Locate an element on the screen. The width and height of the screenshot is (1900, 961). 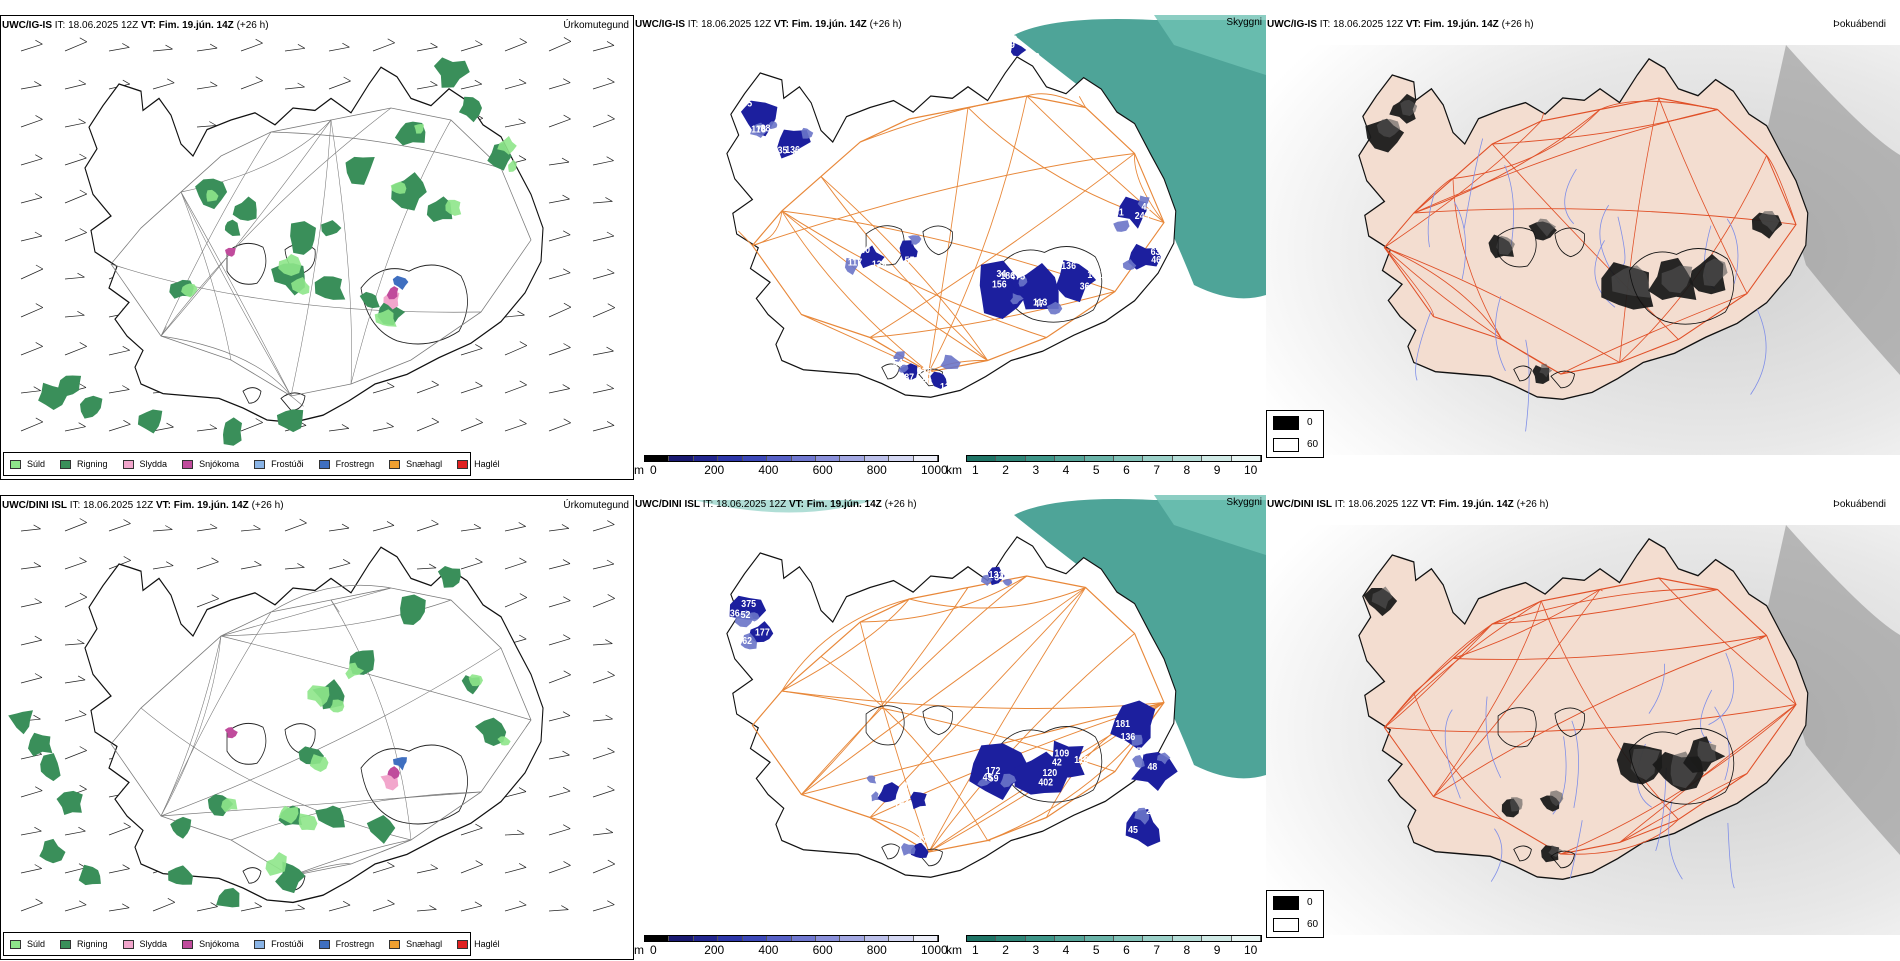
cloud-base-value: 172 is located at coordinates (993, 771).